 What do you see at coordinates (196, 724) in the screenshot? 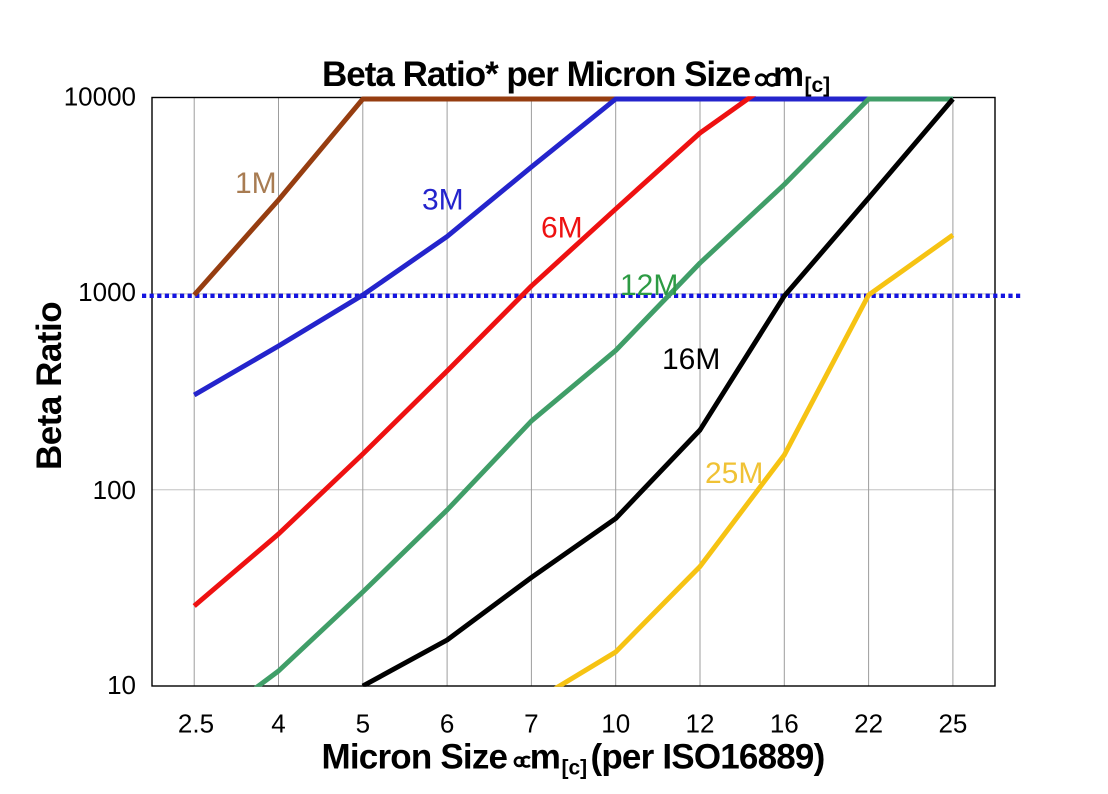
I see `svg-text: 2.5` at bounding box center [196, 724].